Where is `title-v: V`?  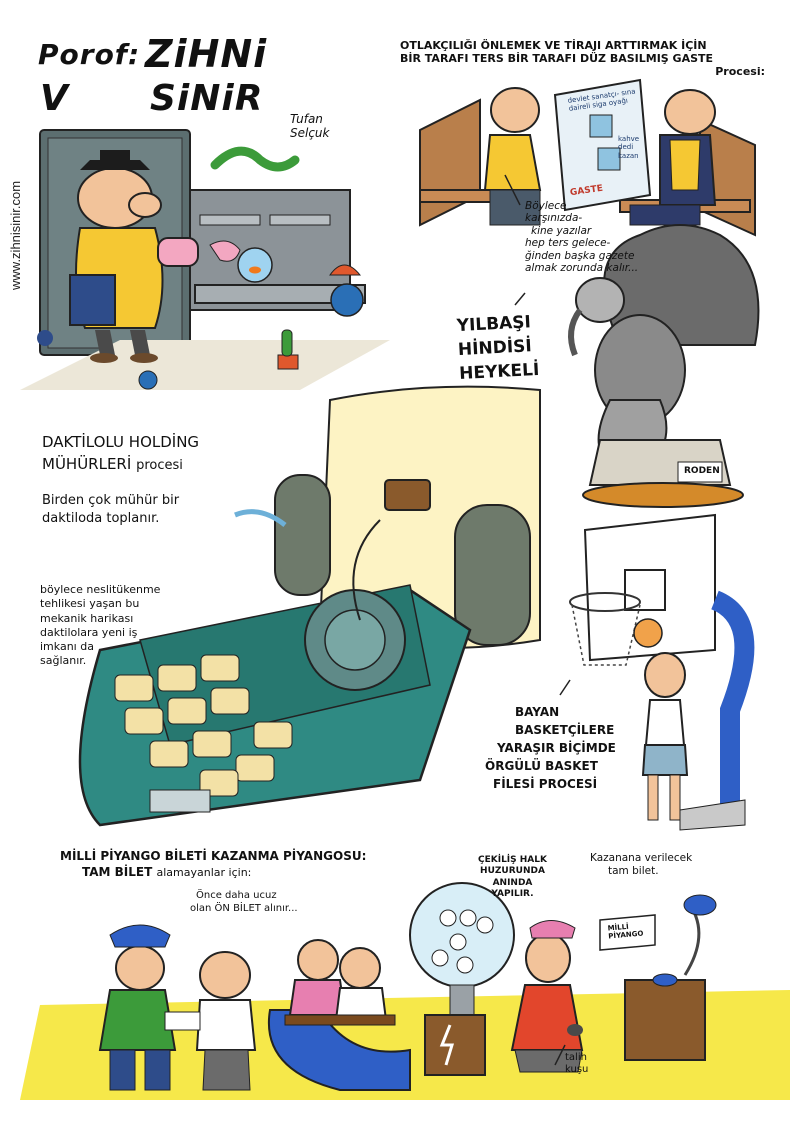 title-v: V is located at coordinates (54, 98).